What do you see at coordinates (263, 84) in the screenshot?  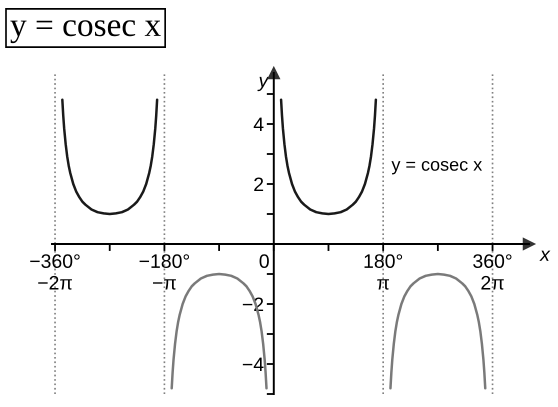 I see `y-axis-title: y` at bounding box center [263, 84].